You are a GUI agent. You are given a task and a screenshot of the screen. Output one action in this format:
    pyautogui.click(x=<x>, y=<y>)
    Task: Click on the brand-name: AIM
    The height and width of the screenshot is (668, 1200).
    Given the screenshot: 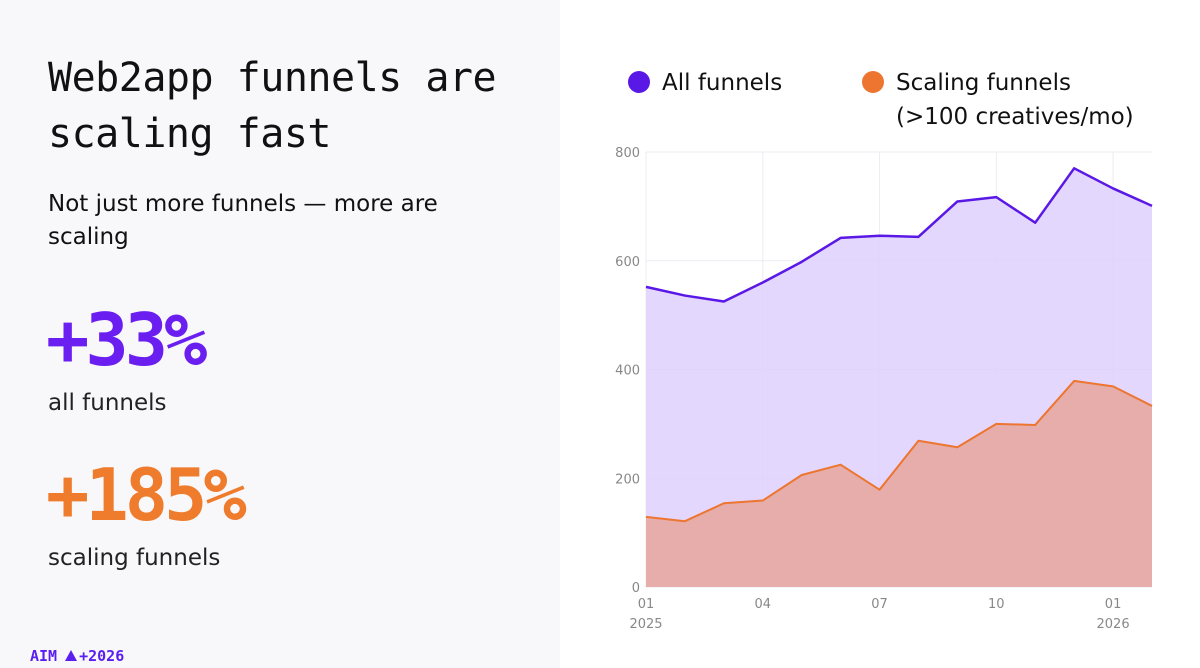 What is the action you would take?
    pyautogui.click(x=44, y=656)
    